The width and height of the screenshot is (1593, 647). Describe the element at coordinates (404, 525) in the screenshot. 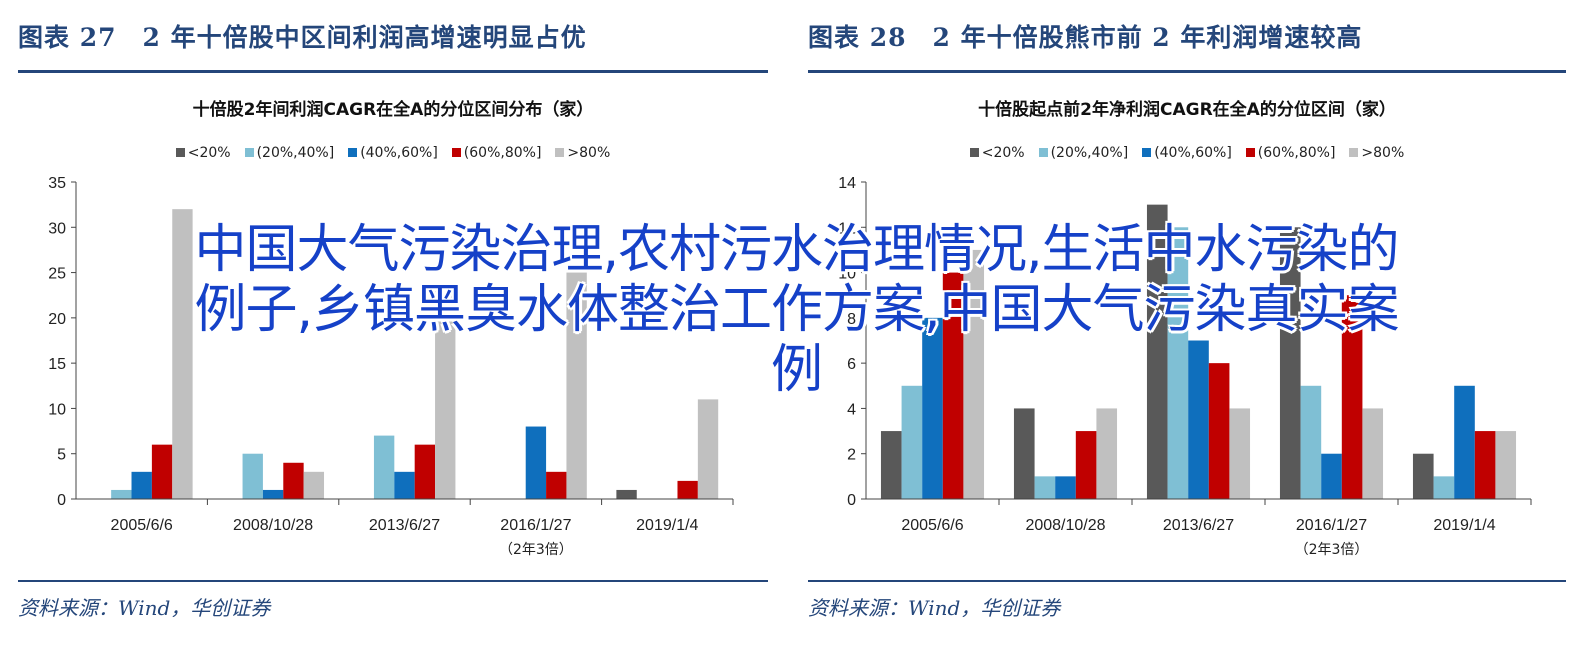

I see `x-tick-label: 2013/6/27` at that location.